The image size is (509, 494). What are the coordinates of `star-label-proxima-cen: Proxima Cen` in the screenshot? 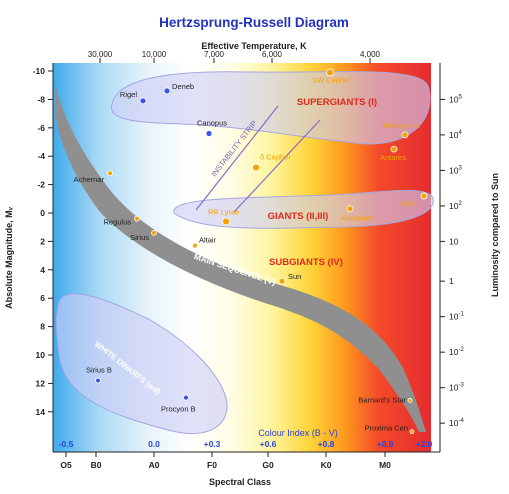 It's located at (386, 428).